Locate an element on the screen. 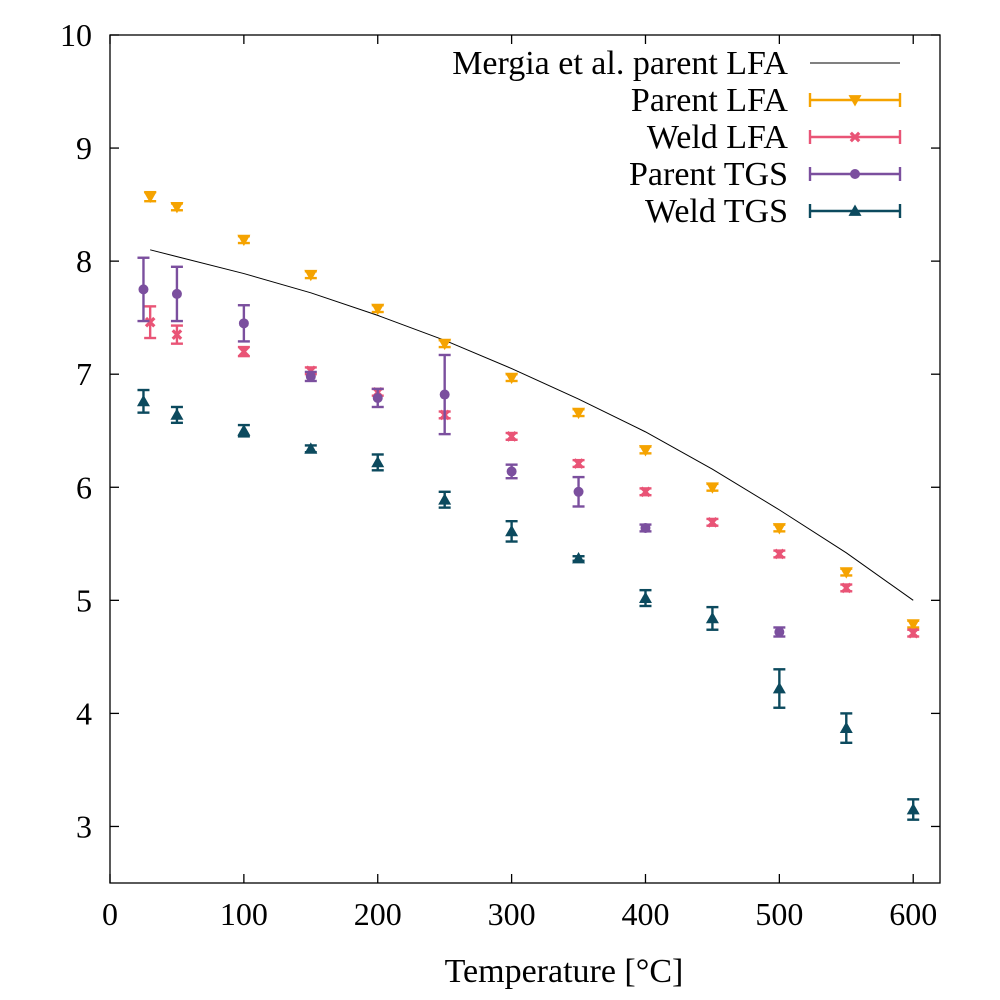 This screenshot has width=1000, height=1000. legend-marker-weld-lfa-stroke-b is located at coordinates (855, 137).